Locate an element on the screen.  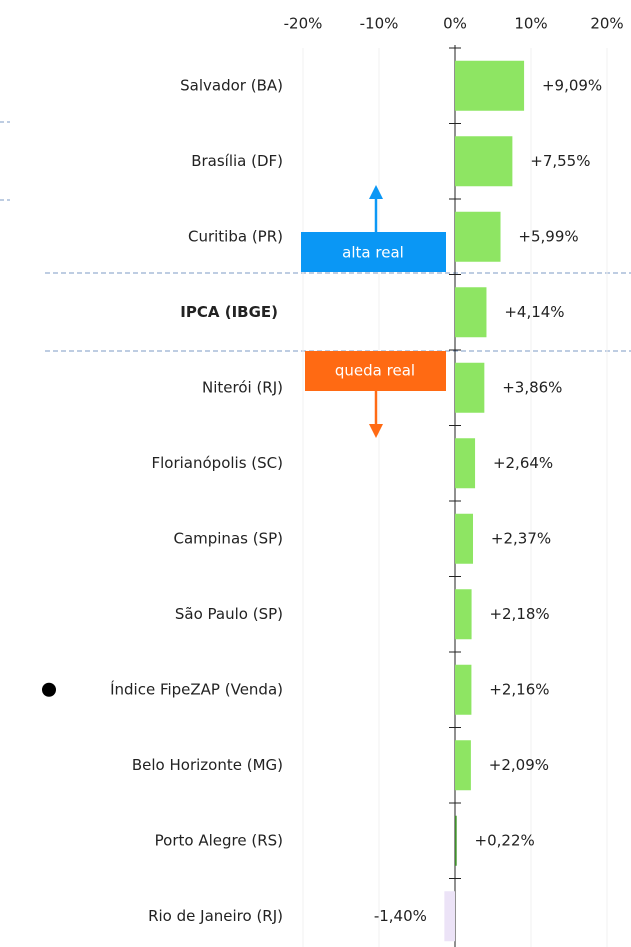
value-label: +7,55% is located at coordinates (560, 161).